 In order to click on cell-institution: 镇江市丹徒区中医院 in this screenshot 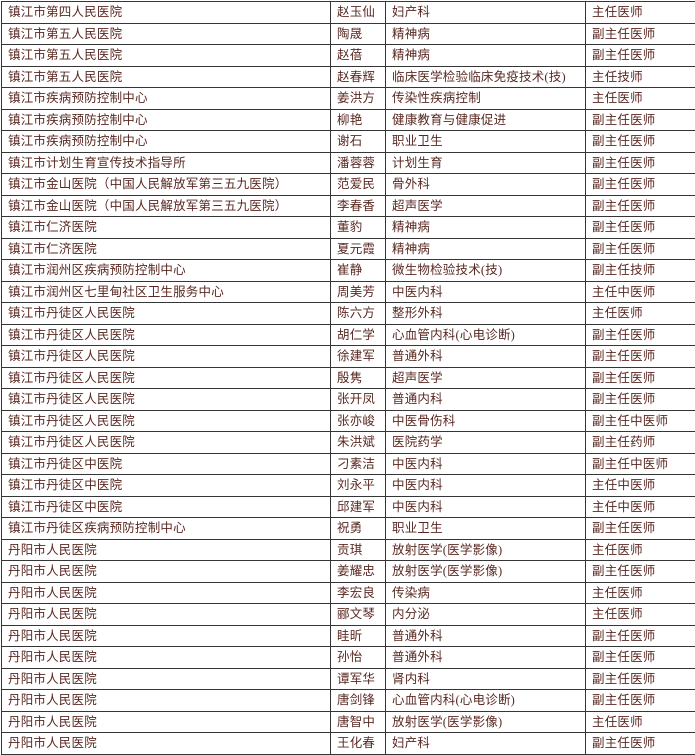, I will do `click(166, 486)`.